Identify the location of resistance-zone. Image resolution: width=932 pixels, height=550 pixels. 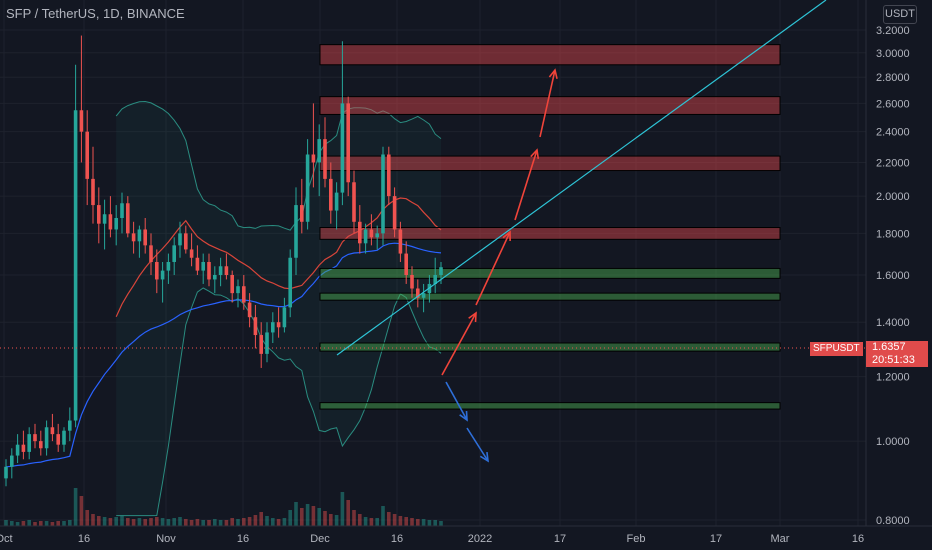
(550, 105).